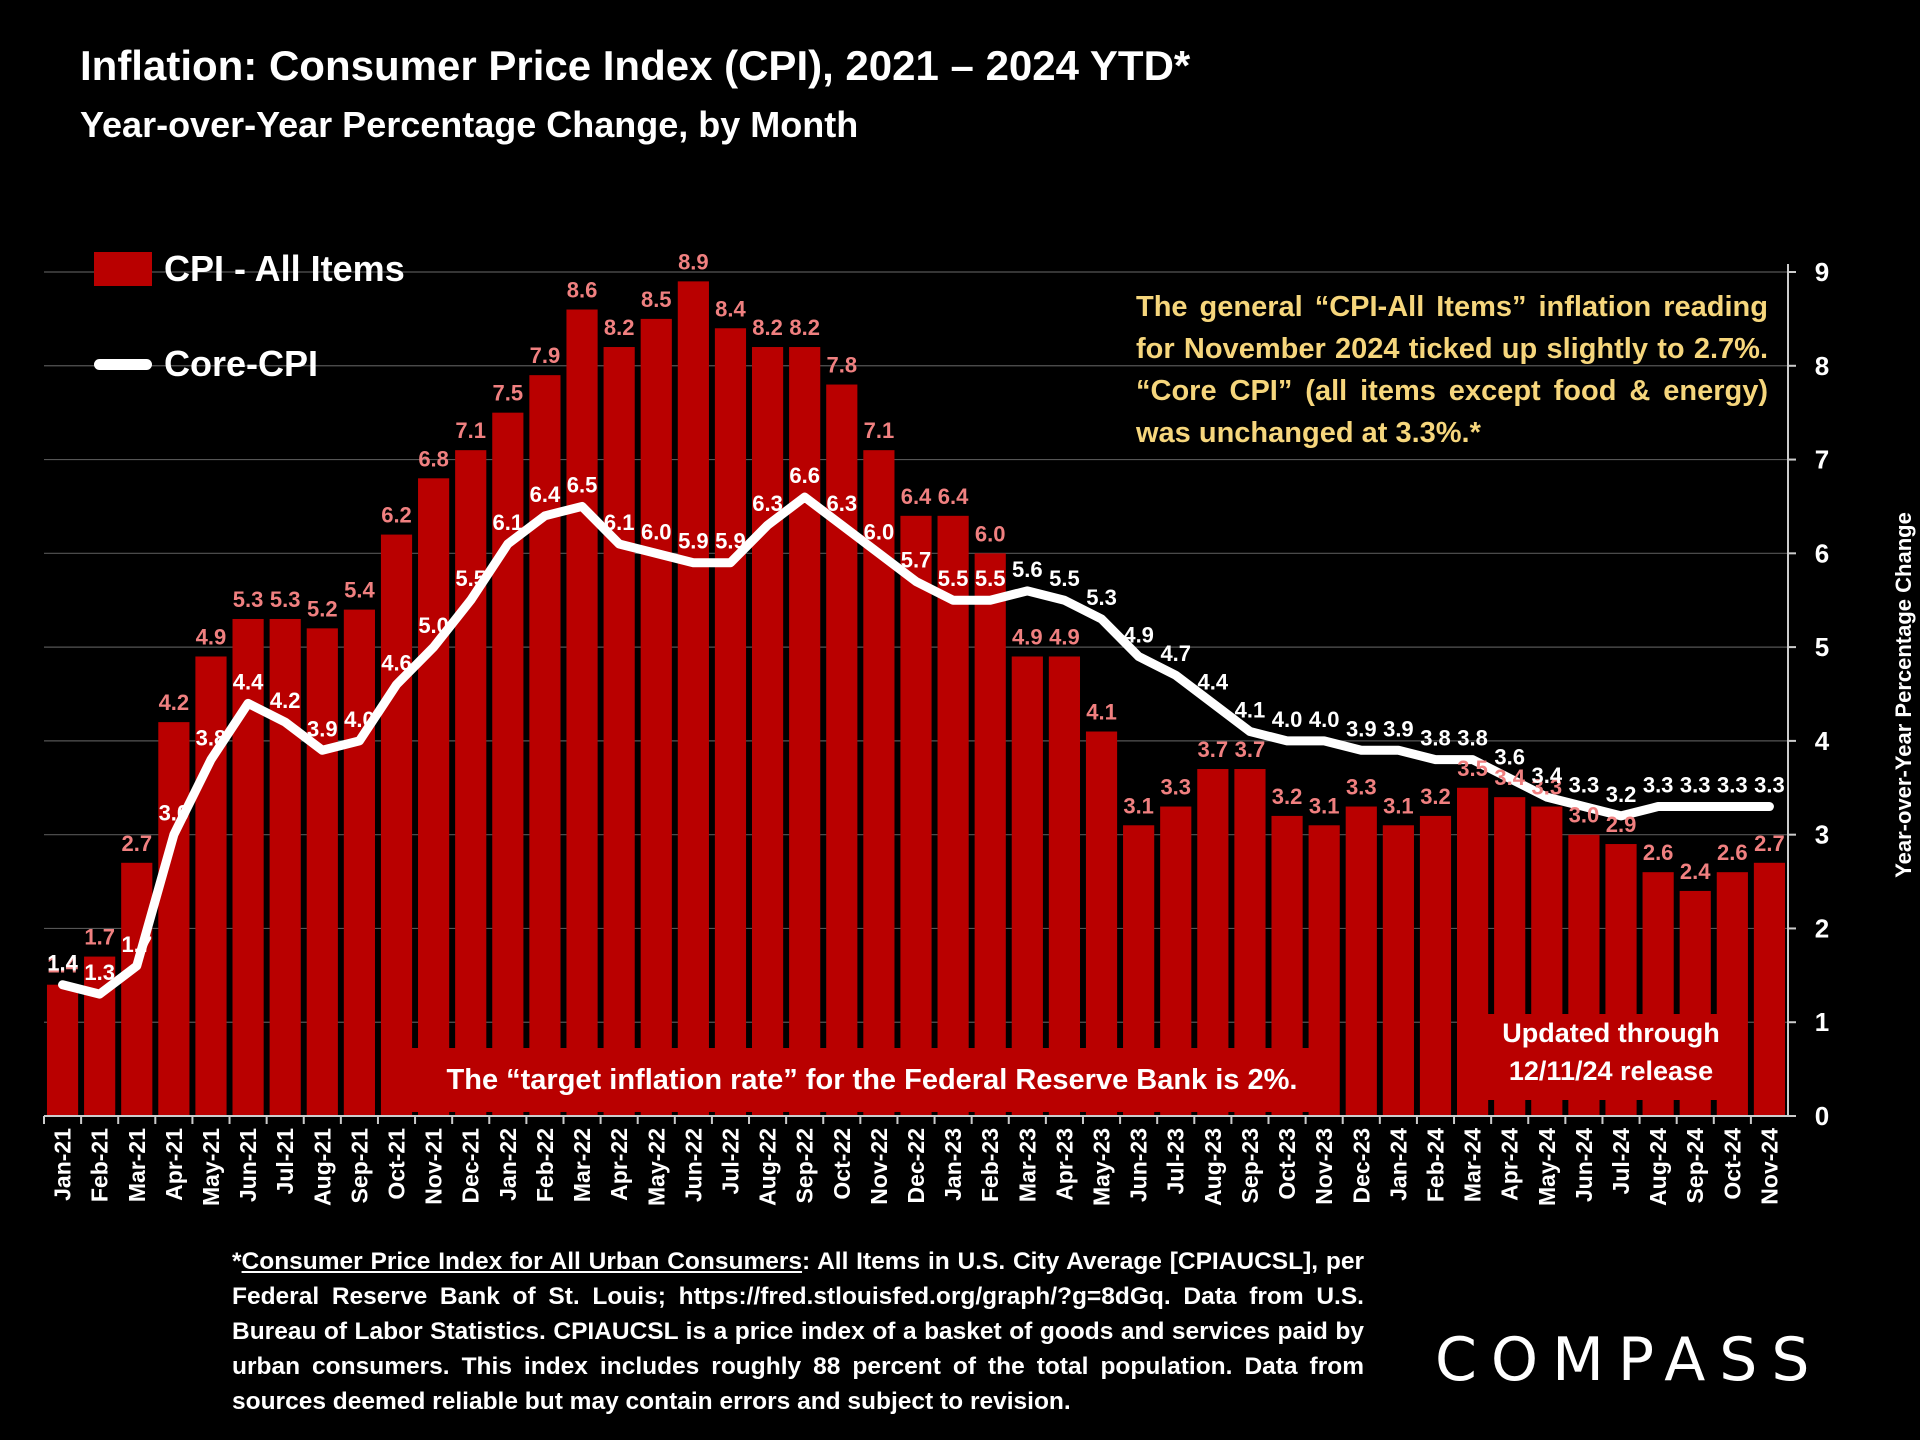 The image size is (1920, 1440). Describe the element at coordinates (359, 1166) in the screenshot. I see `x-tick-label: Sep-21` at that location.